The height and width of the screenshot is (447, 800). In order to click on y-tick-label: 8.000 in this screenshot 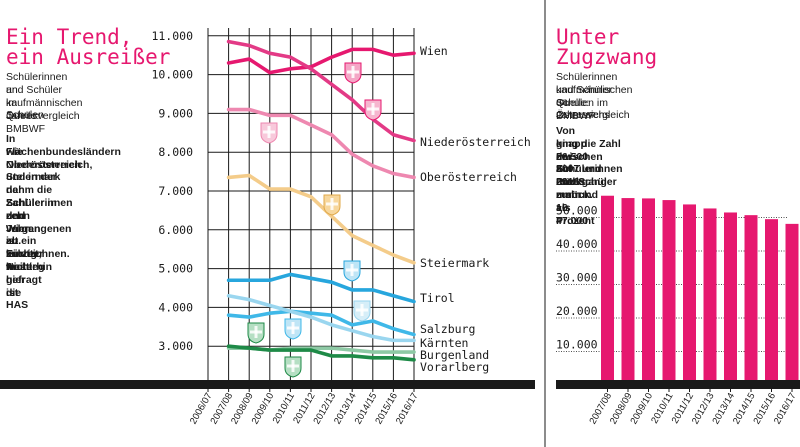, I will do `click(175, 152)`.